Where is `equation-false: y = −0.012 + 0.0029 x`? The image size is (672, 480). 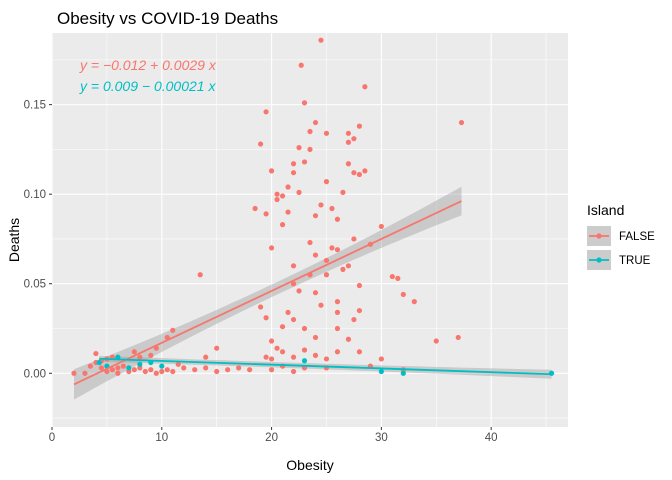
equation-false: y = −0.012 + 0.0029 x is located at coordinates (148, 65).